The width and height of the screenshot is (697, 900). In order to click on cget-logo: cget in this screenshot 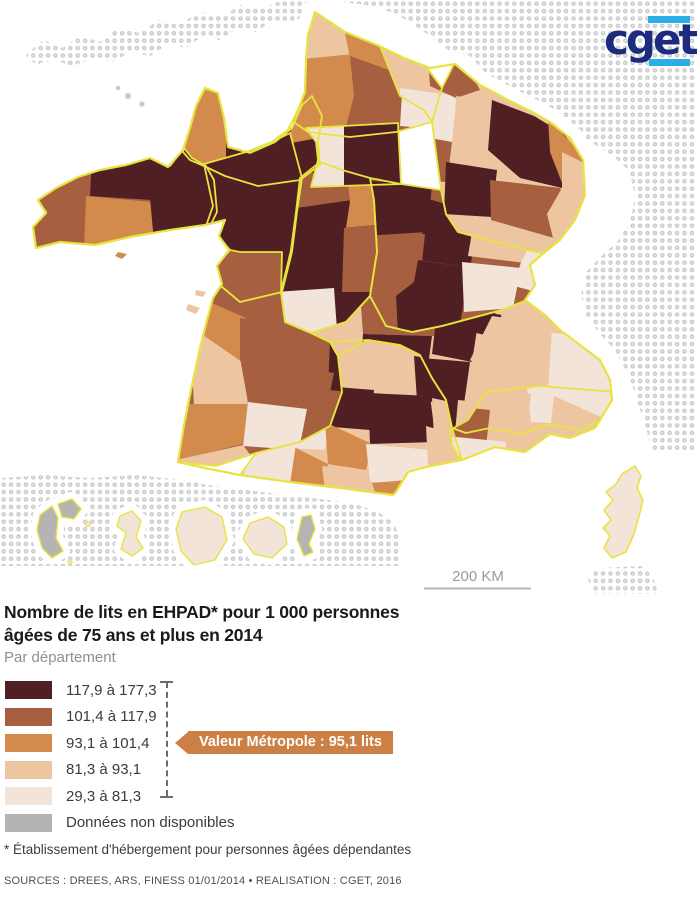, I will do `click(650, 42)`.